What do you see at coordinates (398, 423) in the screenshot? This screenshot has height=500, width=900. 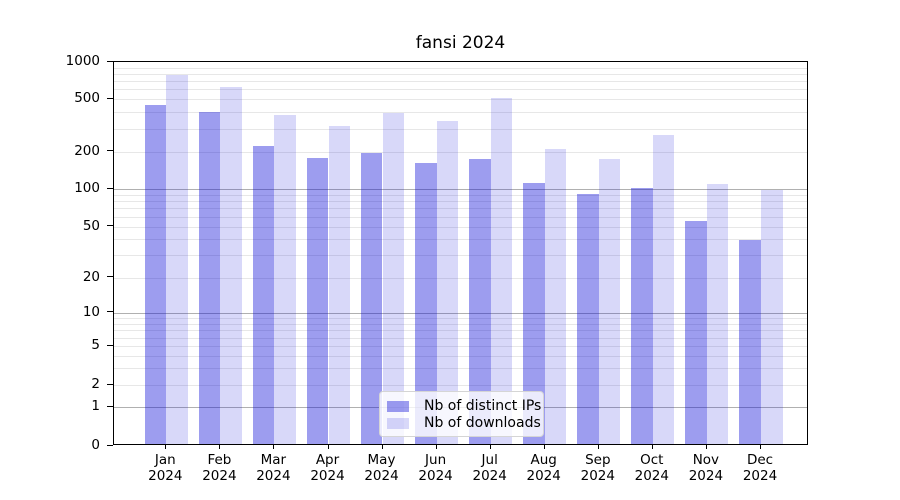 I see `legend-swatch-downloads` at bounding box center [398, 423].